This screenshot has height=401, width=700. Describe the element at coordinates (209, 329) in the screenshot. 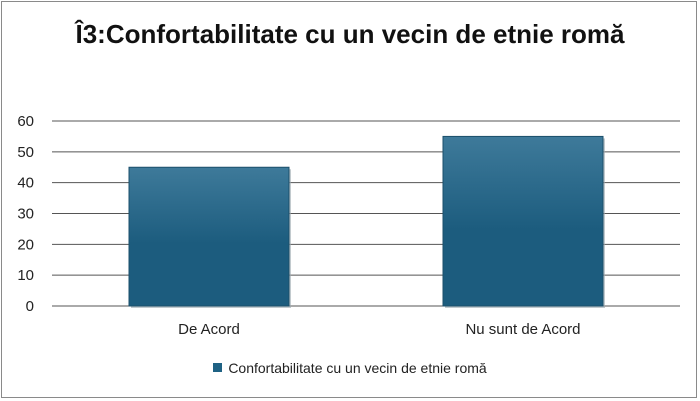

I see `x-category-label: De Acord` at that location.